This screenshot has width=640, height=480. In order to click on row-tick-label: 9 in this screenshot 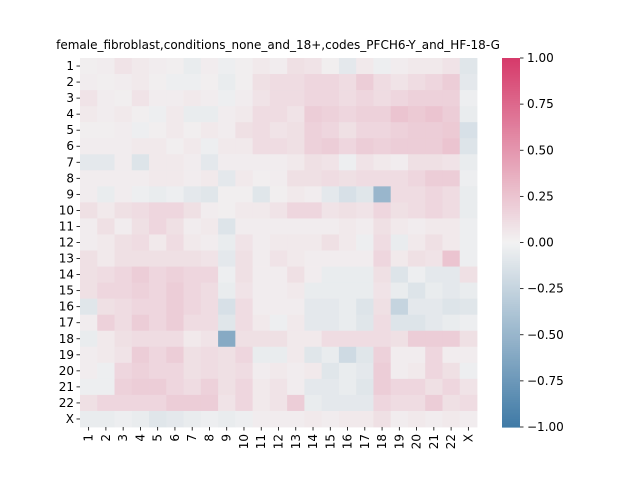, I will do `click(70, 194)`.